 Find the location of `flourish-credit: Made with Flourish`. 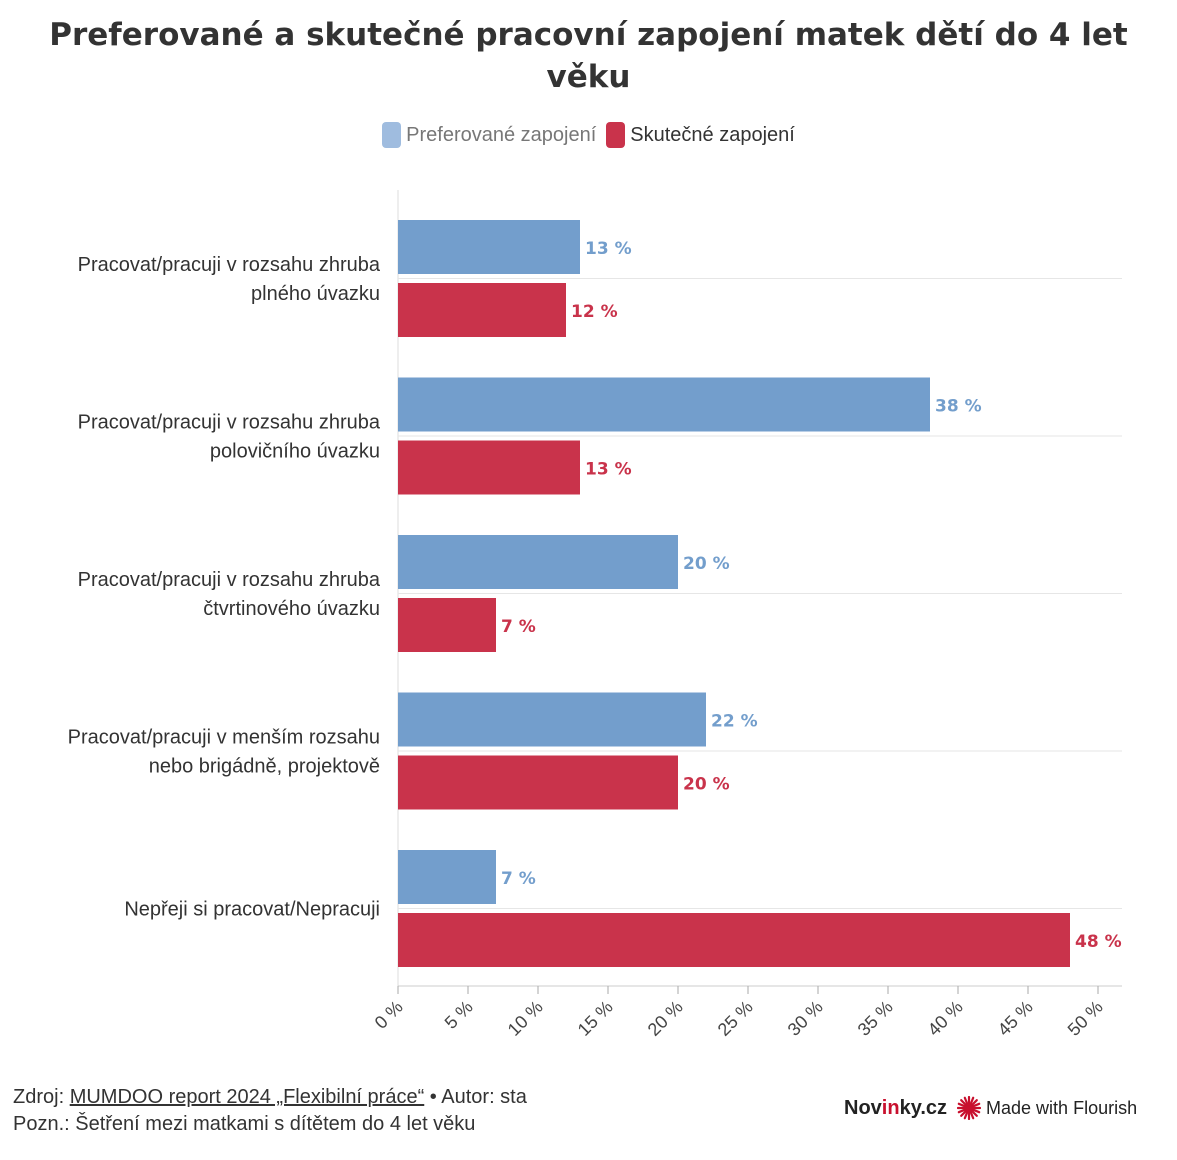

flourish-credit: Made with Flourish is located at coordinates (1047, 1108).